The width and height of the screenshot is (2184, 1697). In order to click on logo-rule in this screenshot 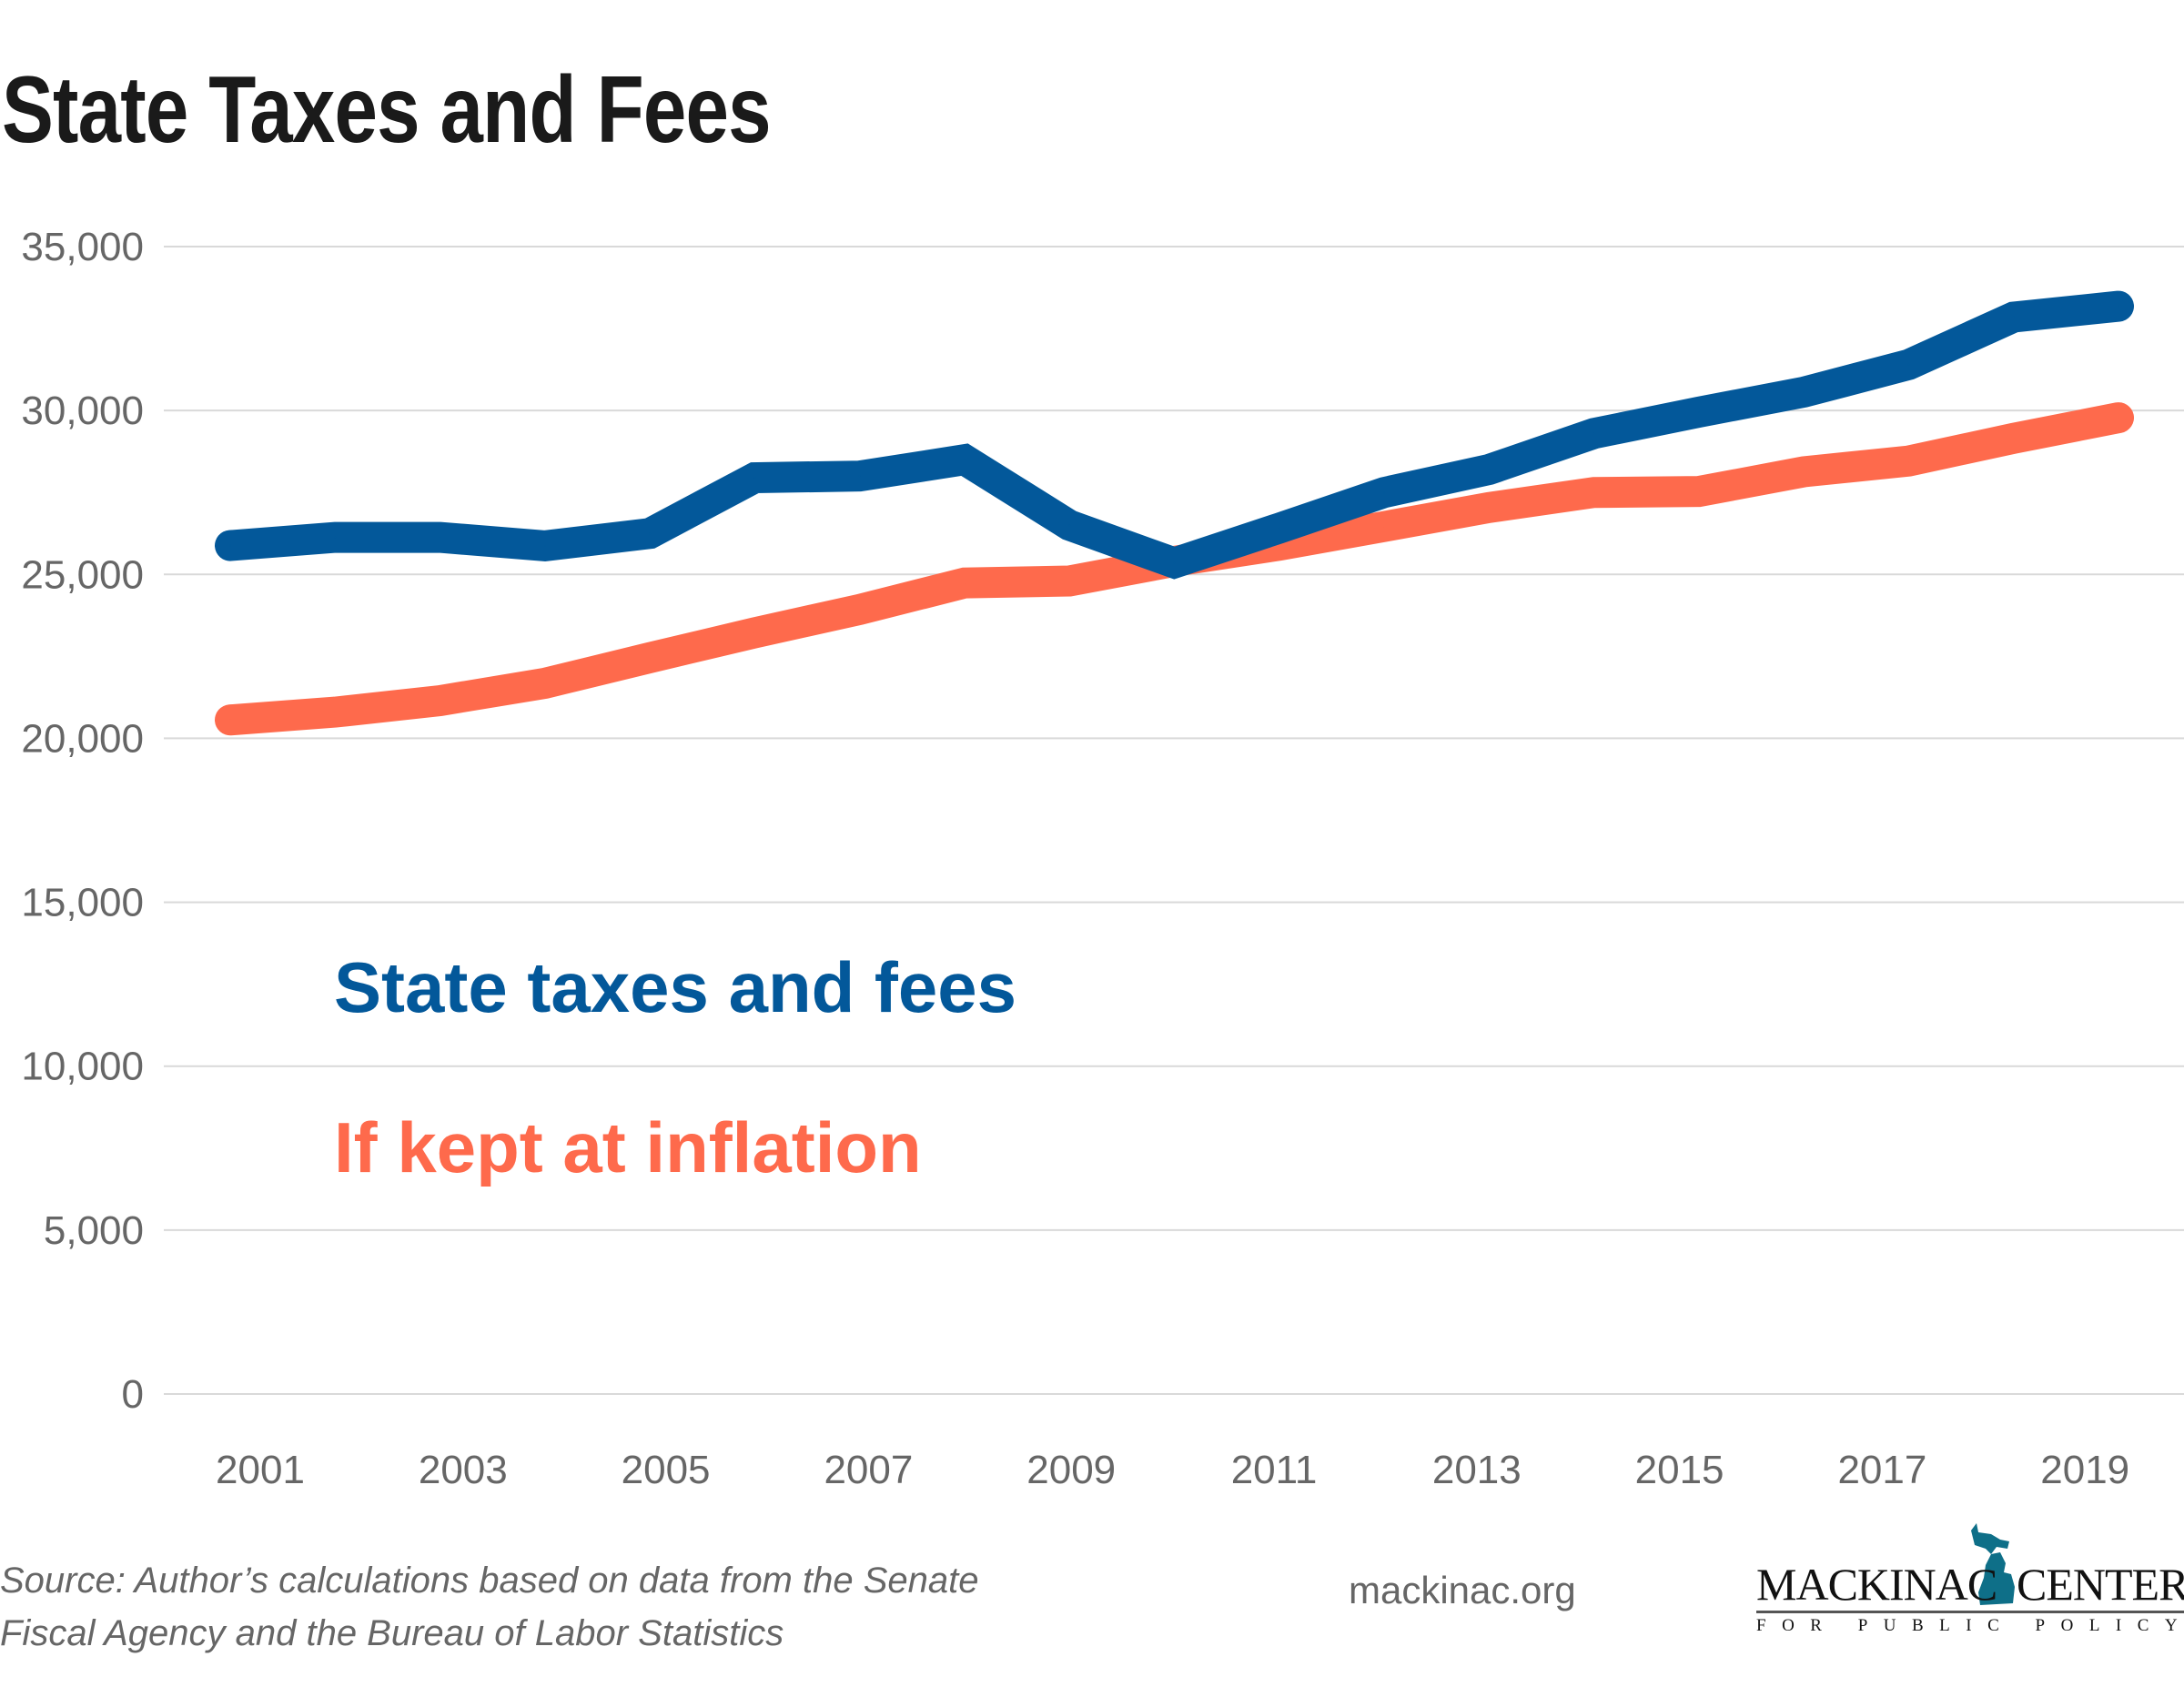, I will do `click(1970, 1612)`.